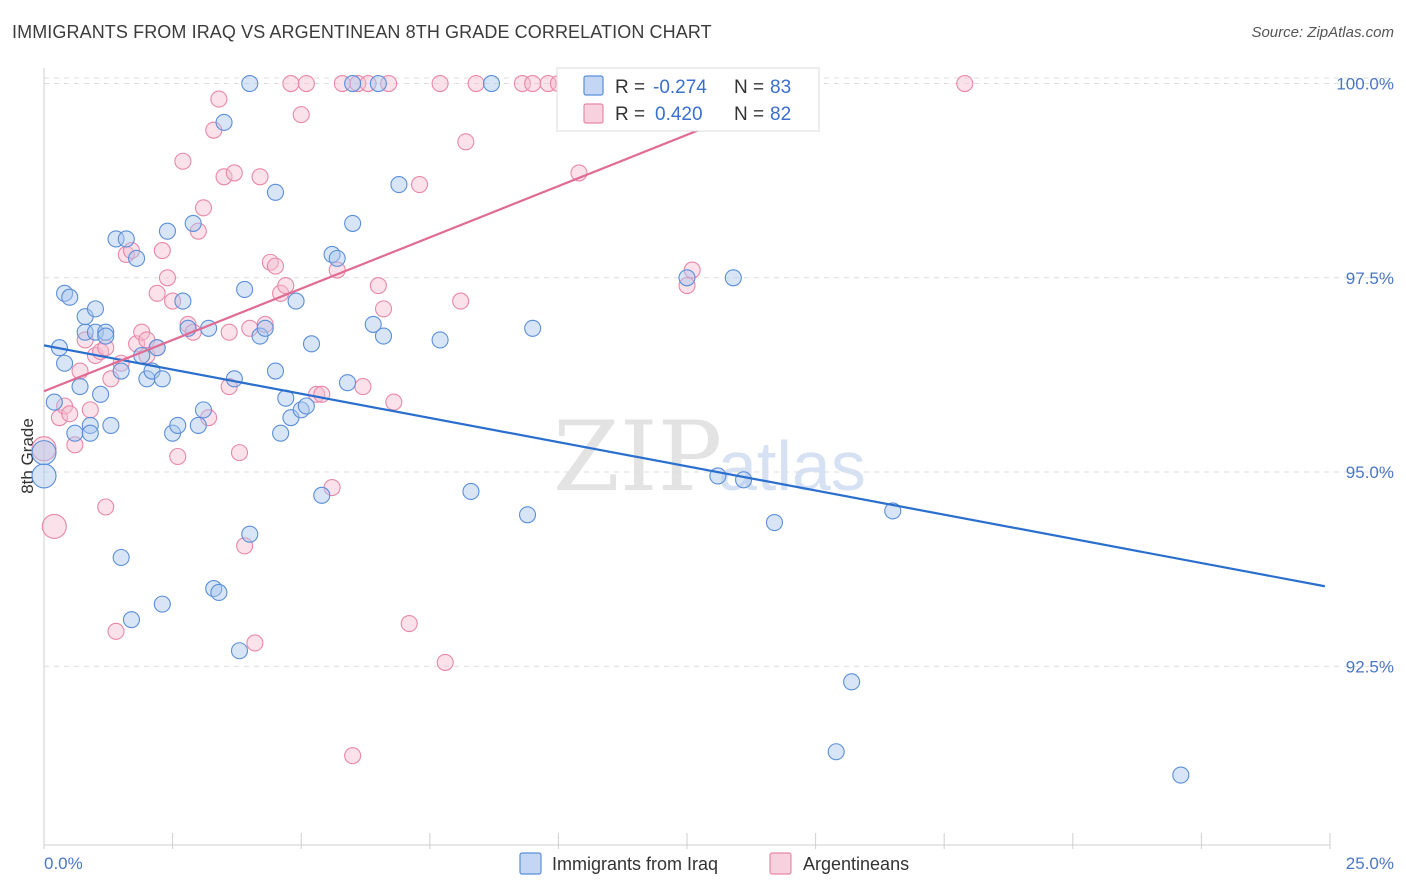  What do you see at coordinates (1370, 472) in the screenshot?
I see `y-tick-label: 95.0%` at bounding box center [1370, 472].